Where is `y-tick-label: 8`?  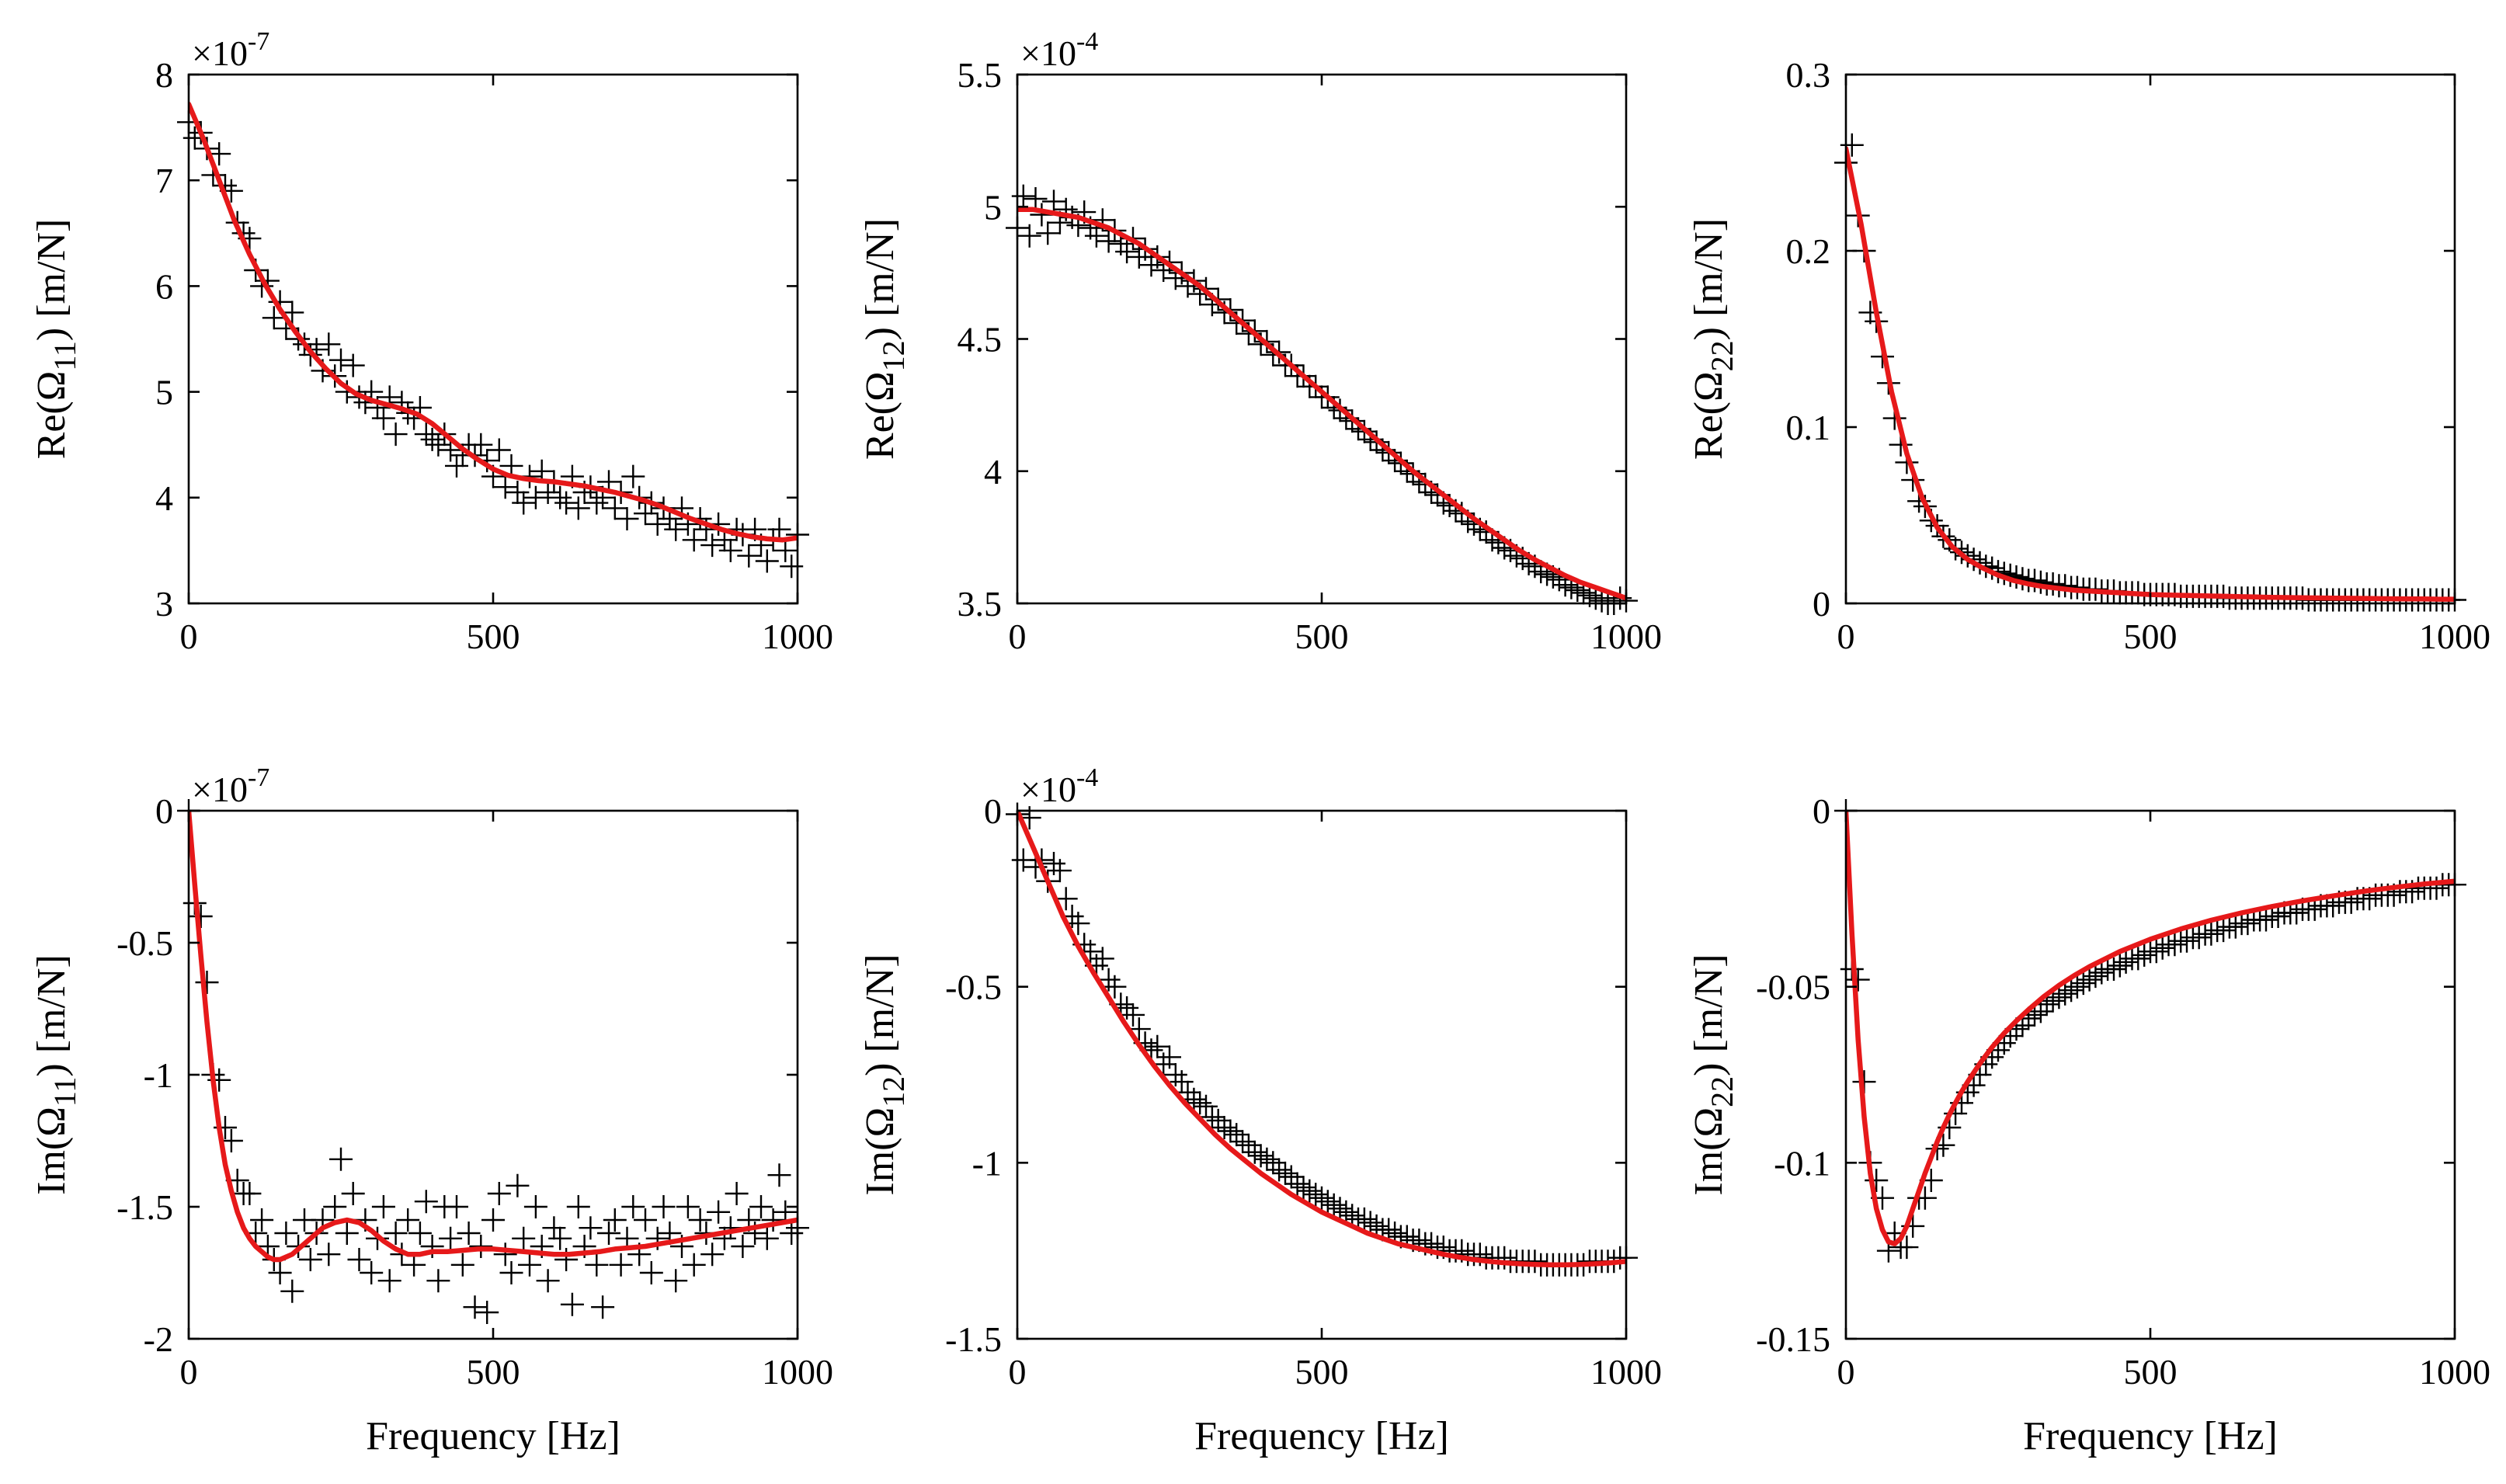
y-tick-label: 8 is located at coordinates (164, 75).